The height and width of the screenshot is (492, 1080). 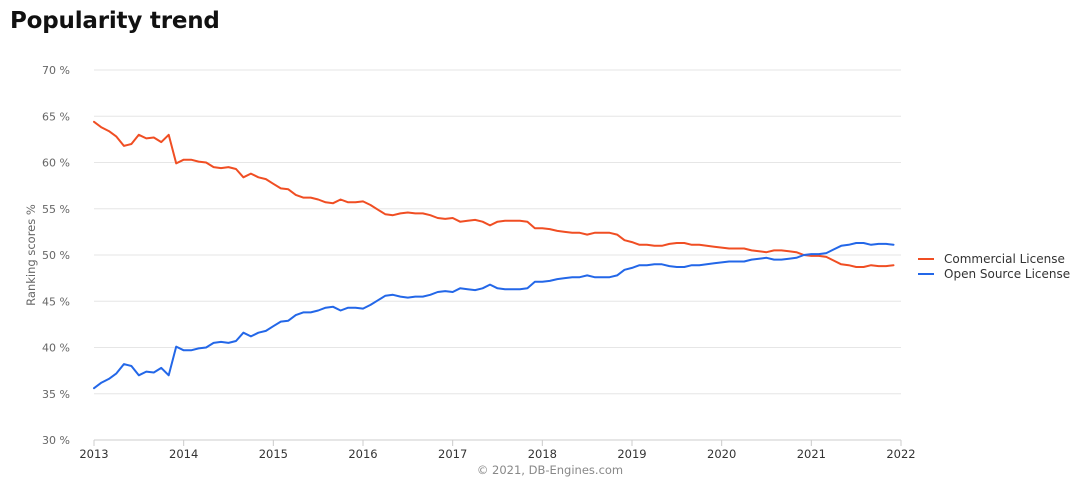 What do you see at coordinates (56, 301) in the screenshot?
I see `y-tick-label: 45 %` at bounding box center [56, 301].